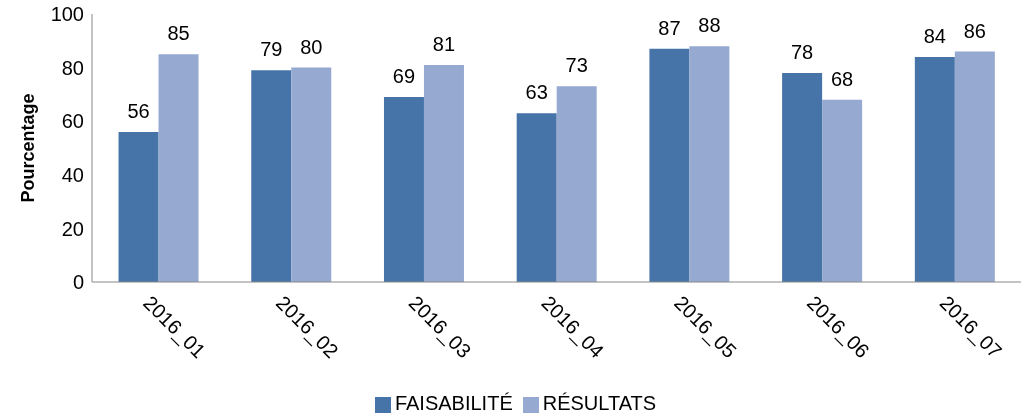 The image size is (1029, 419). What do you see at coordinates (709, 25) in the screenshot?
I see `data-label: 88` at bounding box center [709, 25].